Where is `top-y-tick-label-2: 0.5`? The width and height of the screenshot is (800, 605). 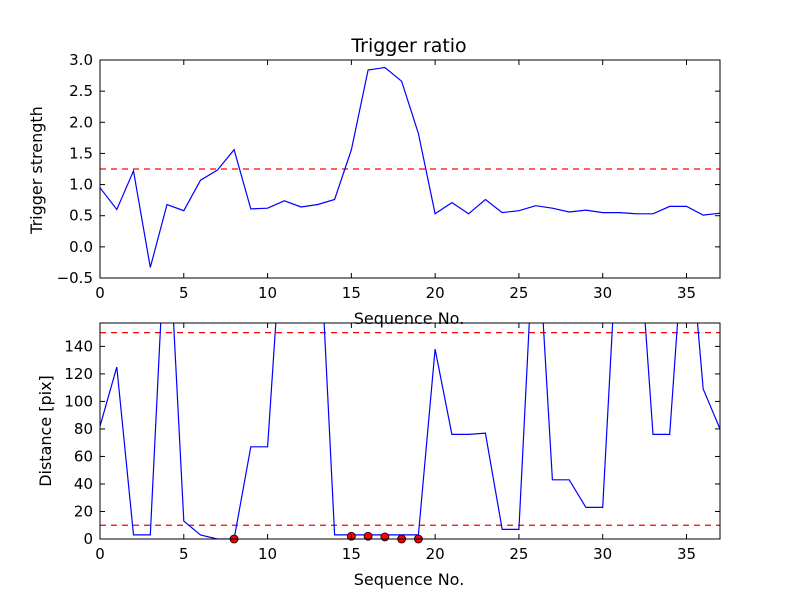 top-y-tick-label-2: 0.5 is located at coordinates (81, 216).